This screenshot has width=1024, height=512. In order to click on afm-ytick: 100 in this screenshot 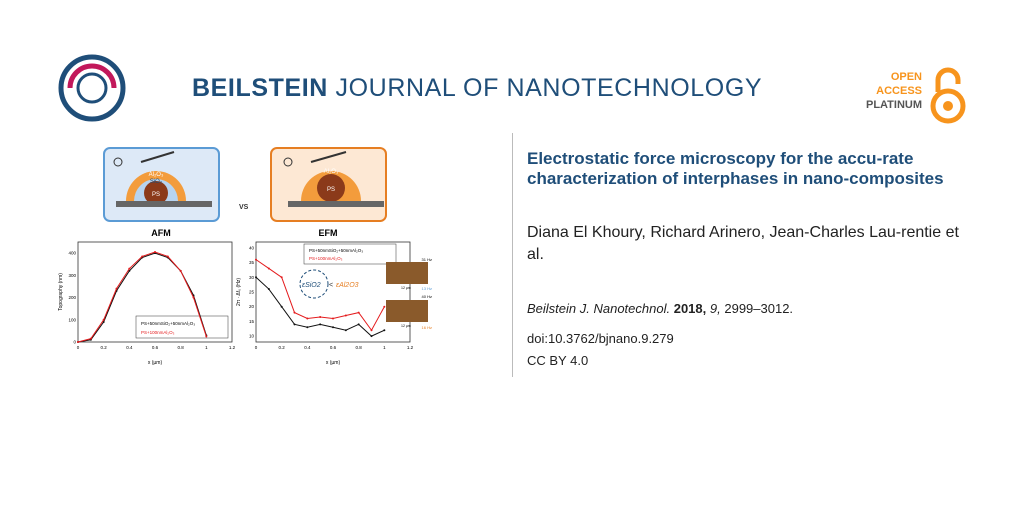, I will do `click(72, 319)`.